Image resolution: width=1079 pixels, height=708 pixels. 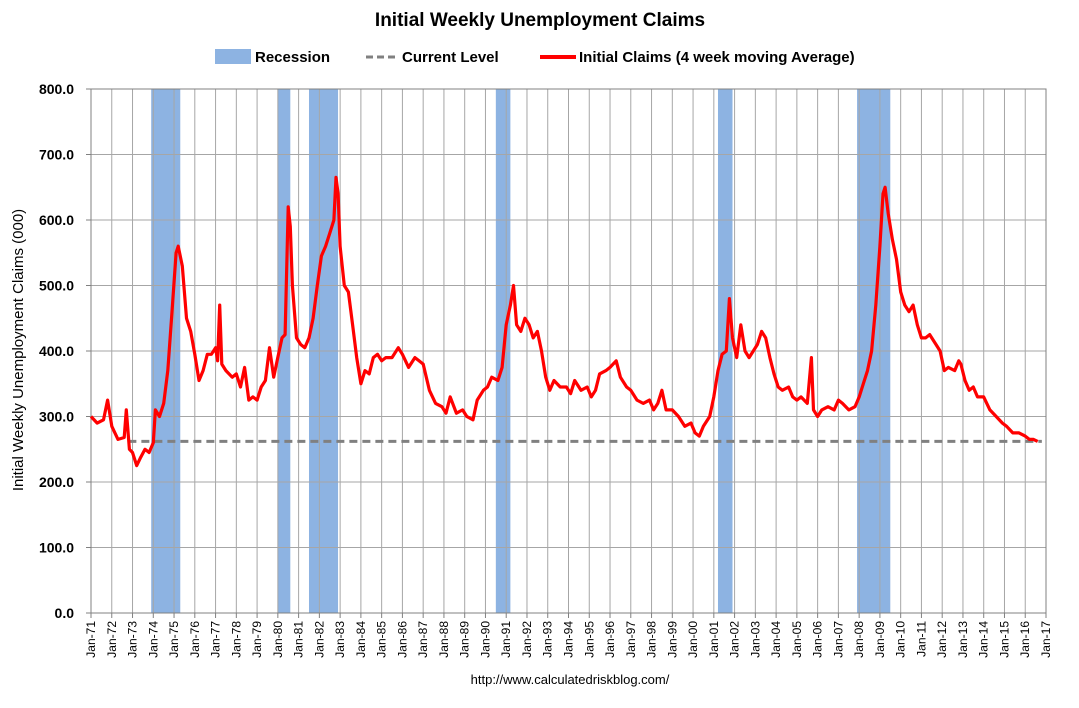 I want to click on x-tick-label: Jan-72, so click(x=112, y=639).